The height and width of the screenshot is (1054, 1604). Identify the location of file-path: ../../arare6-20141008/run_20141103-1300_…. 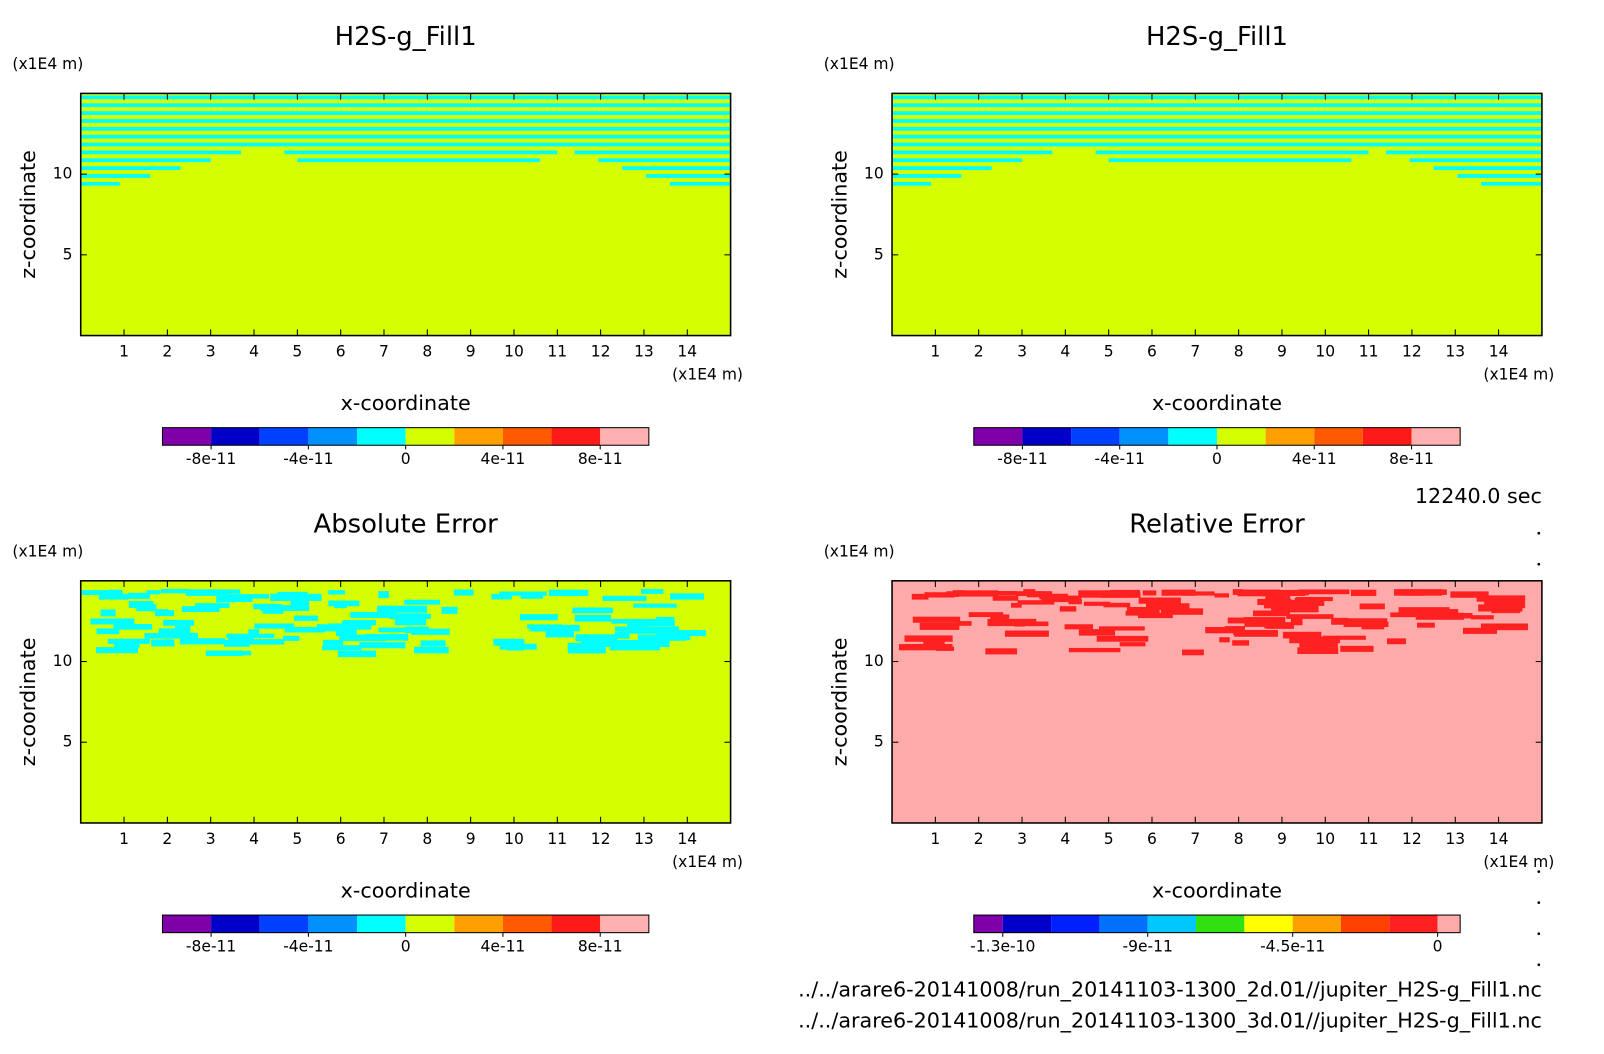
(1170, 990).